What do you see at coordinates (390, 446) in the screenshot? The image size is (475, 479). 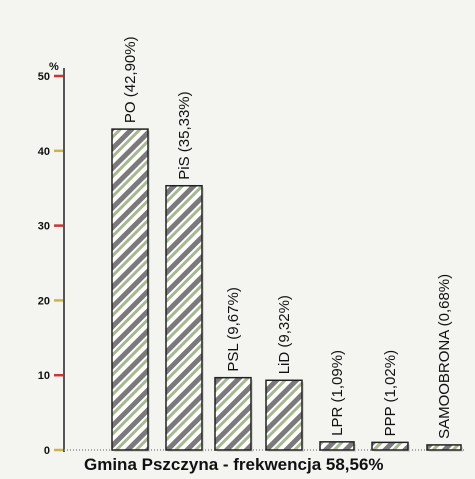 I see `bar-ppp` at bounding box center [390, 446].